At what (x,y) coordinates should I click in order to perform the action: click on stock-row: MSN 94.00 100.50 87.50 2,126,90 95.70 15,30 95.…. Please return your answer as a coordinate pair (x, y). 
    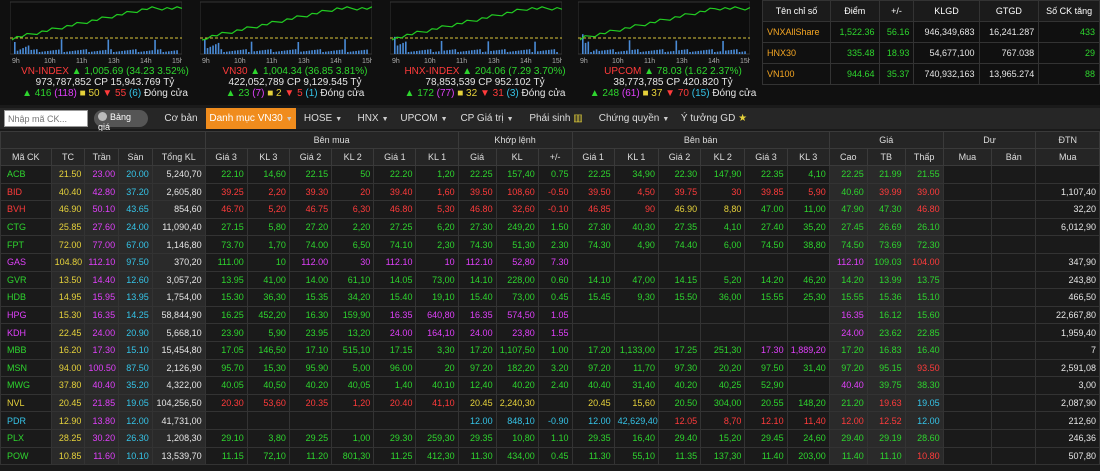
    Looking at the image, I should click on (550, 368).